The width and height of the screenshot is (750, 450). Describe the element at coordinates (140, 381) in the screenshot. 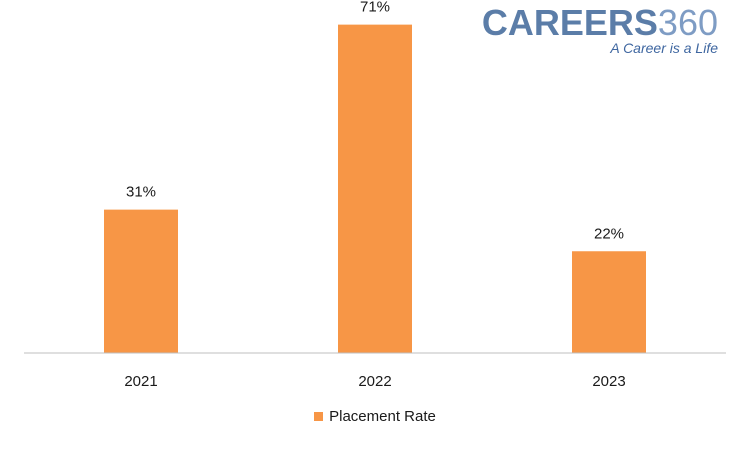

I see `x-tick-label-2021: 2021` at that location.